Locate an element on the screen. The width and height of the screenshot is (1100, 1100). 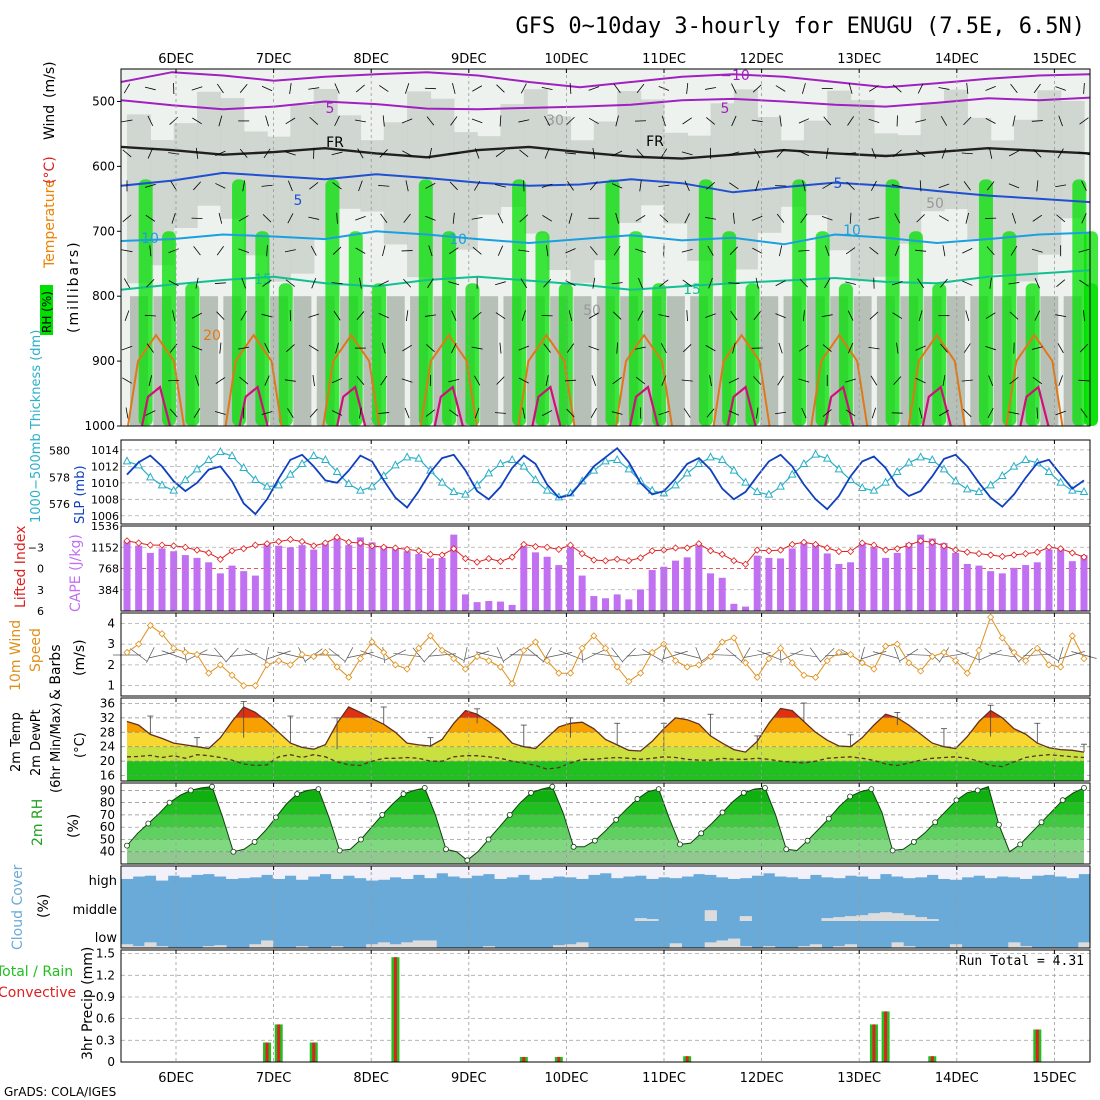
slp-tick-label: 1008 is located at coordinates (105, 499).